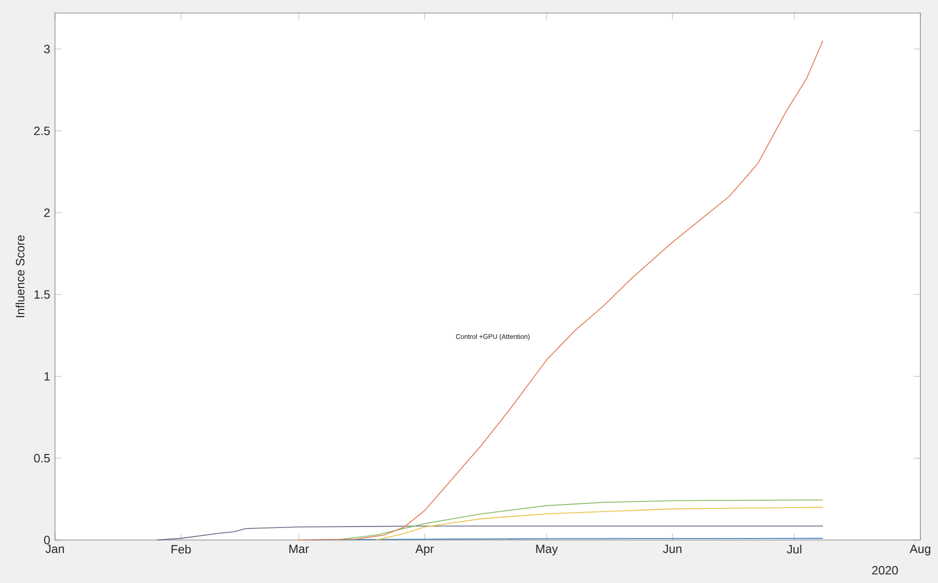 The image size is (938, 583). I want to click on y-tick-label: 1.5, so click(42, 294).